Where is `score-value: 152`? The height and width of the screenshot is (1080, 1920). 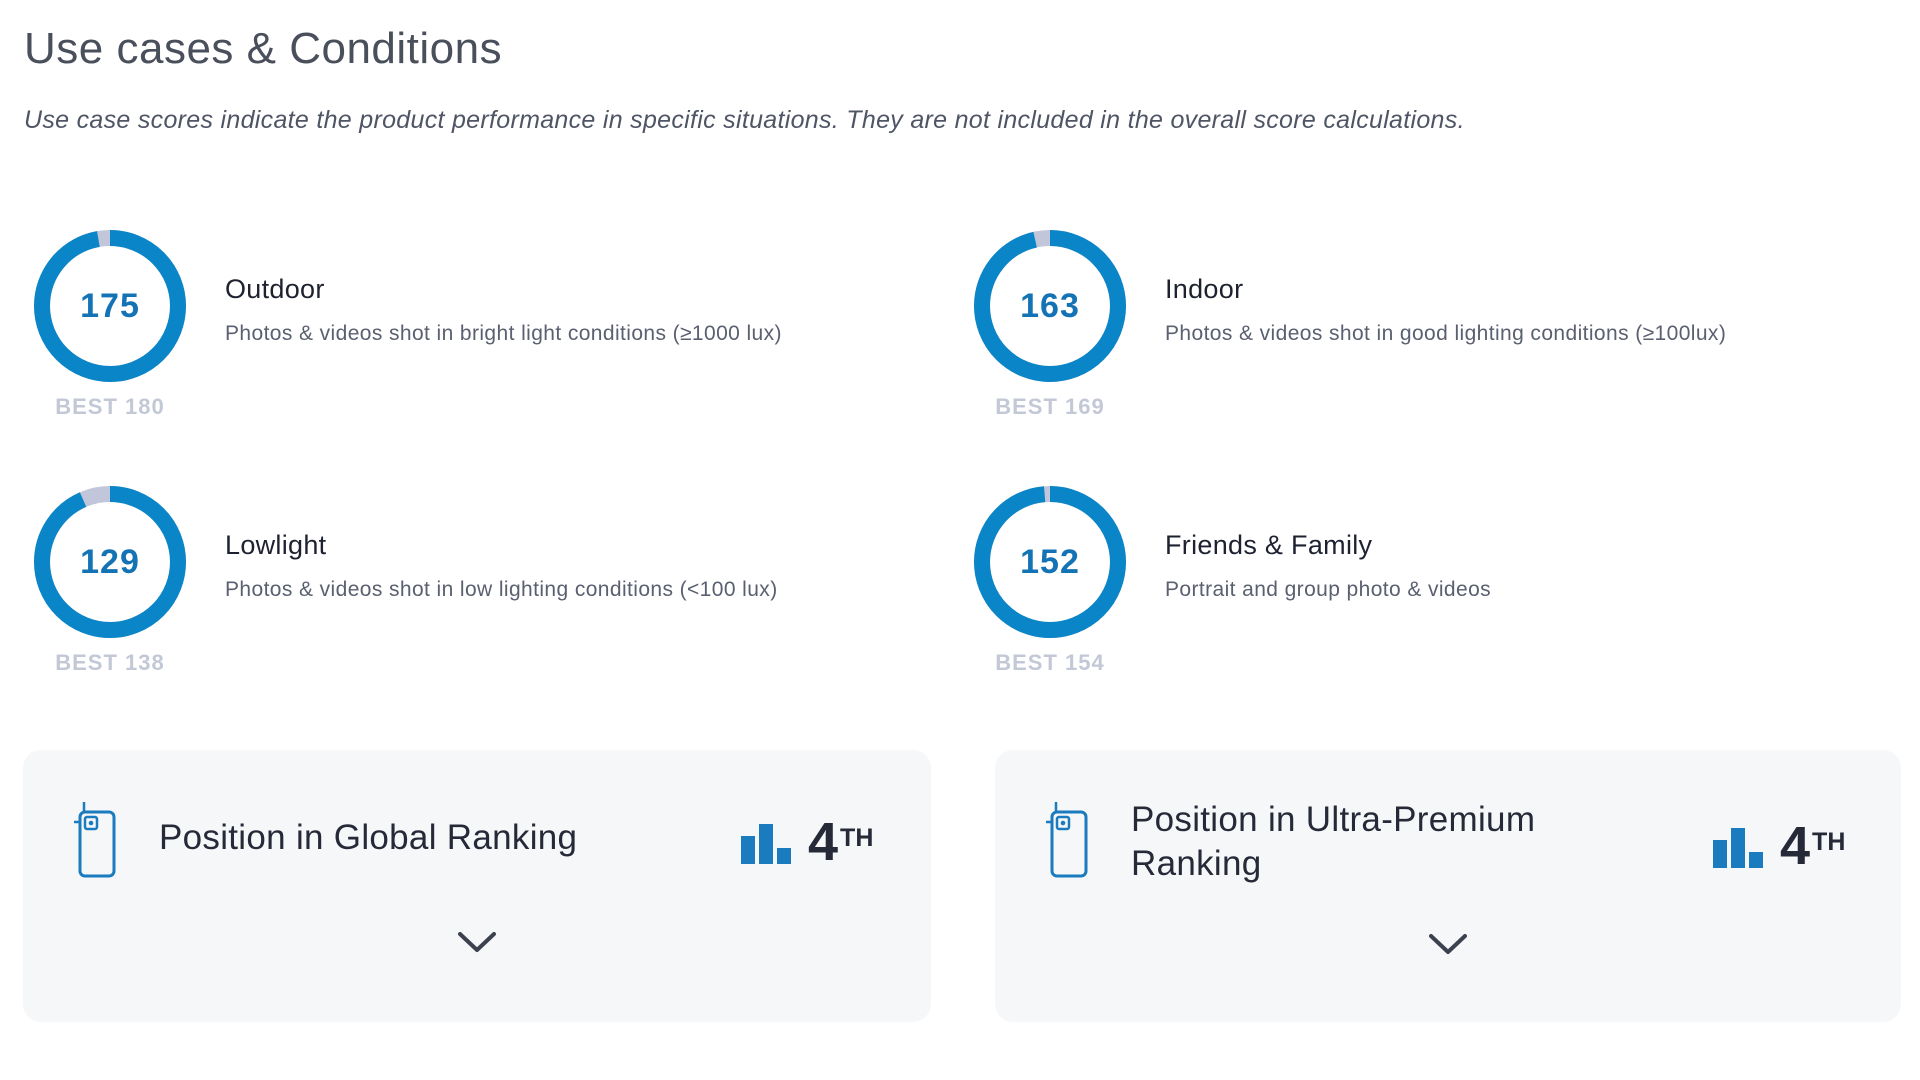
score-value: 152 is located at coordinates (1050, 562).